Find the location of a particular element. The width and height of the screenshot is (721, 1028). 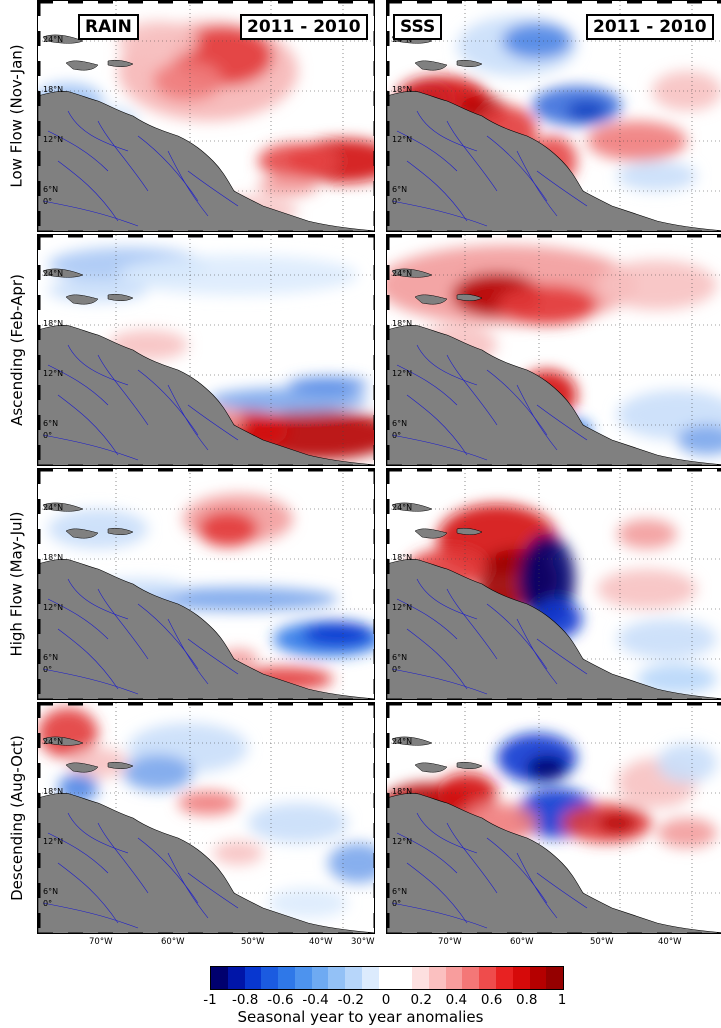

colorbar-tick-label: 0.8 is located at coordinates (527, 1000).